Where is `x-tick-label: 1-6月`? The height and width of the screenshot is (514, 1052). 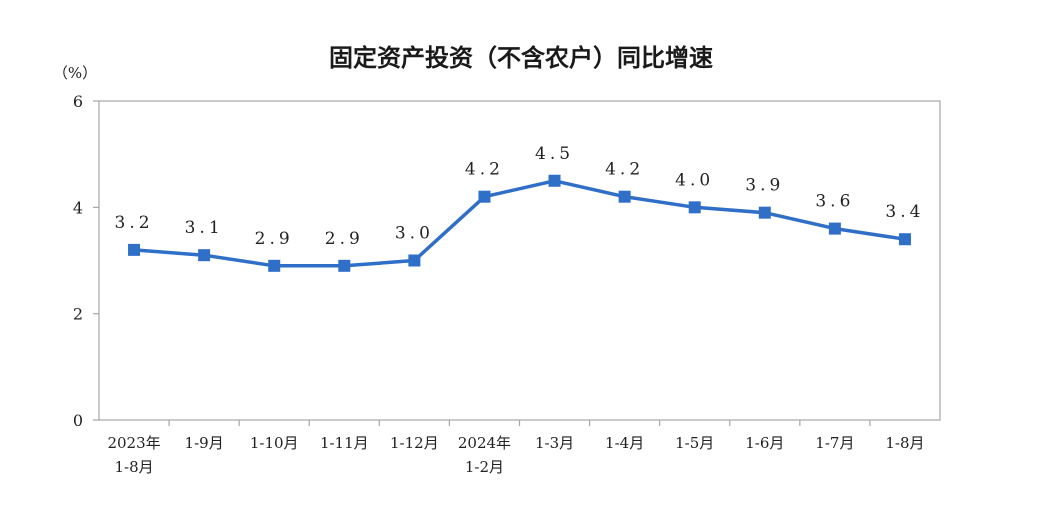 x-tick-label: 1-6月 is located at coordinates (764, 443).